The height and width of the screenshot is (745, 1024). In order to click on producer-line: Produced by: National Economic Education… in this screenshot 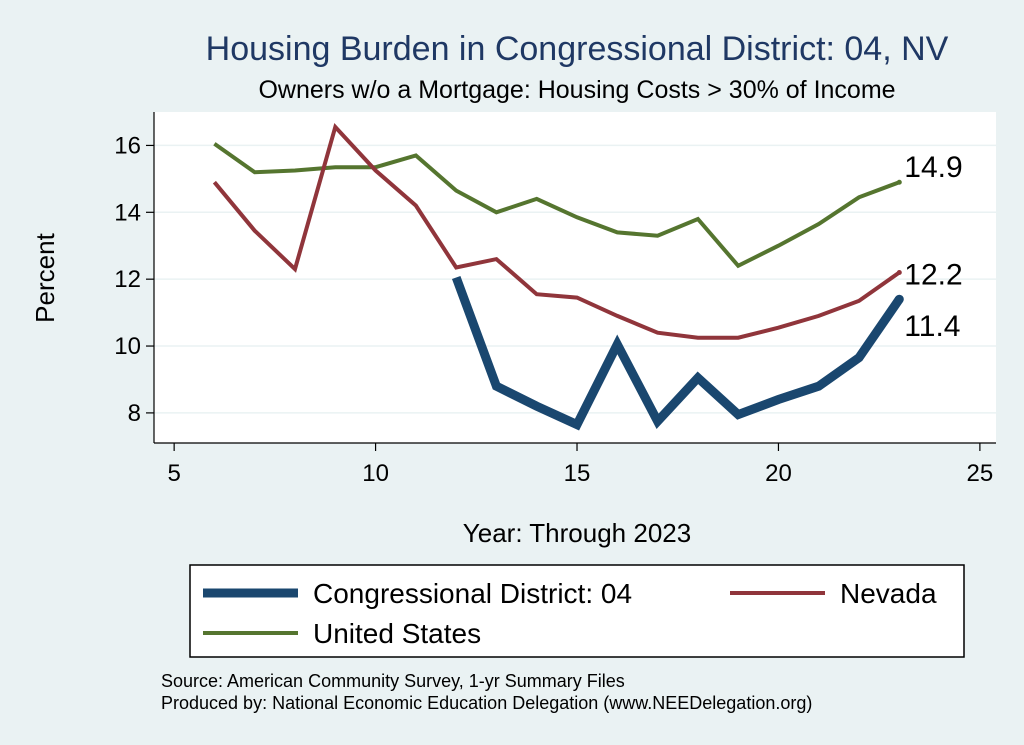, I will do `click(486, 703)`.